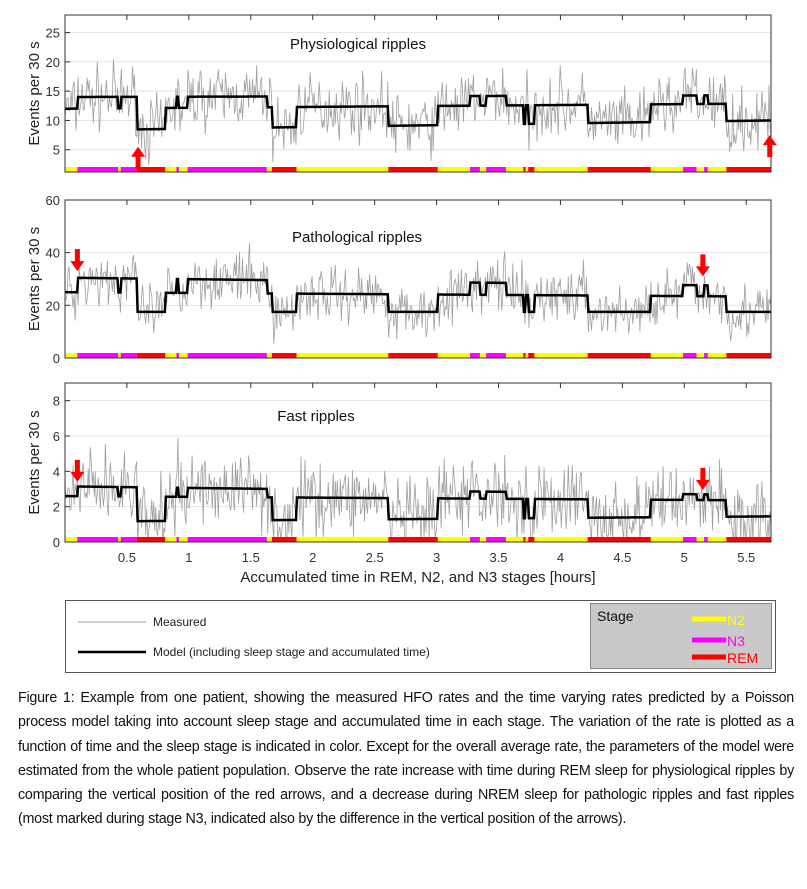  I want to click on panel-title: Fast ripples, so click(316, 416).